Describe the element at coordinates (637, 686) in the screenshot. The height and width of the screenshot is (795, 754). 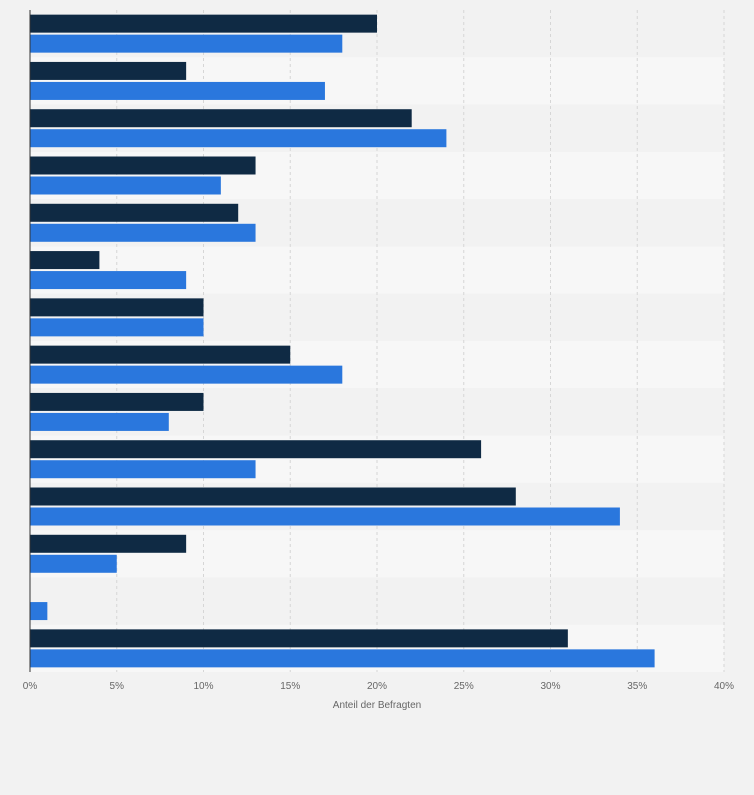
I see `x-tick-label: 35%` at that location.